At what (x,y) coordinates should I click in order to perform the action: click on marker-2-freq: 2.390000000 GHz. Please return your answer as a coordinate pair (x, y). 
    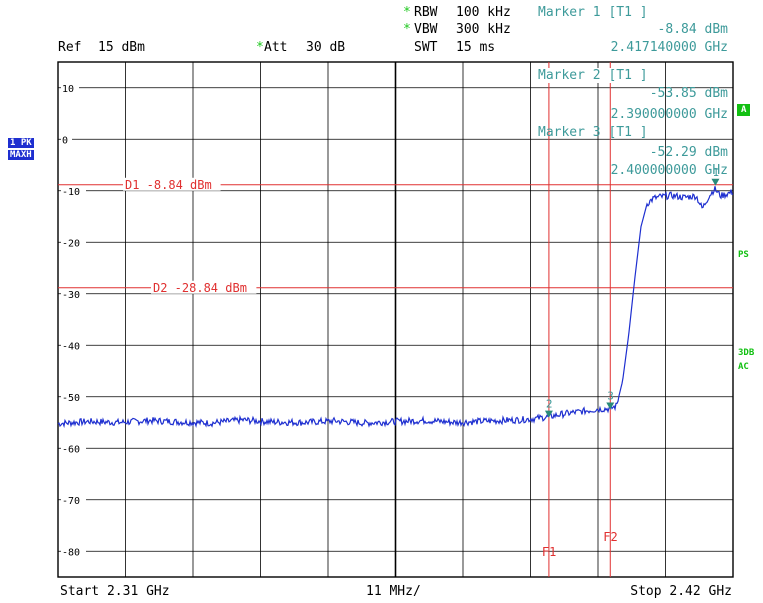
    Looking at the image, I should click on (669, 114).